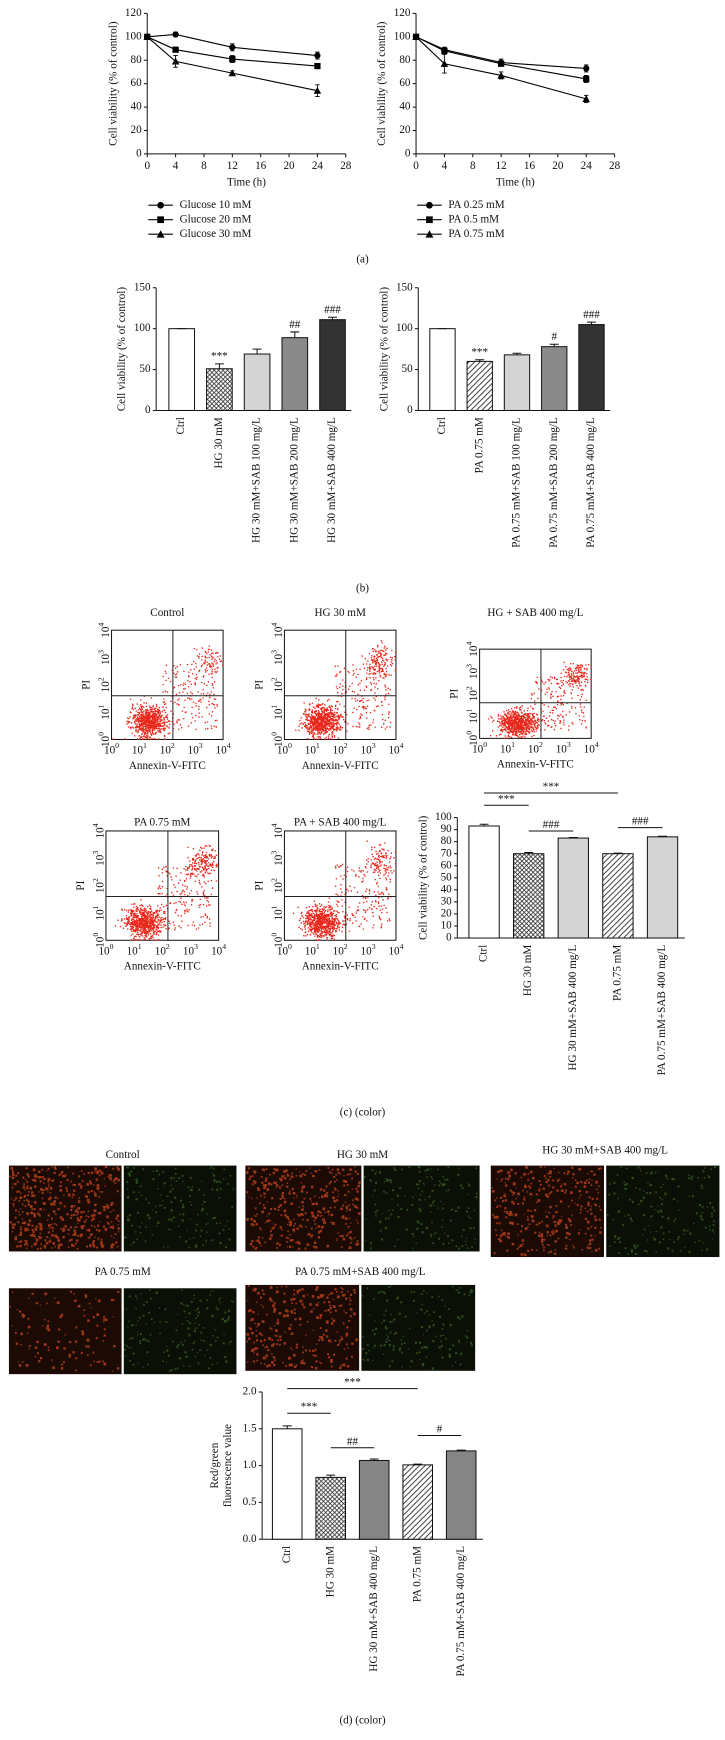  I want to click on panel-title: Control, so click(167, 613).